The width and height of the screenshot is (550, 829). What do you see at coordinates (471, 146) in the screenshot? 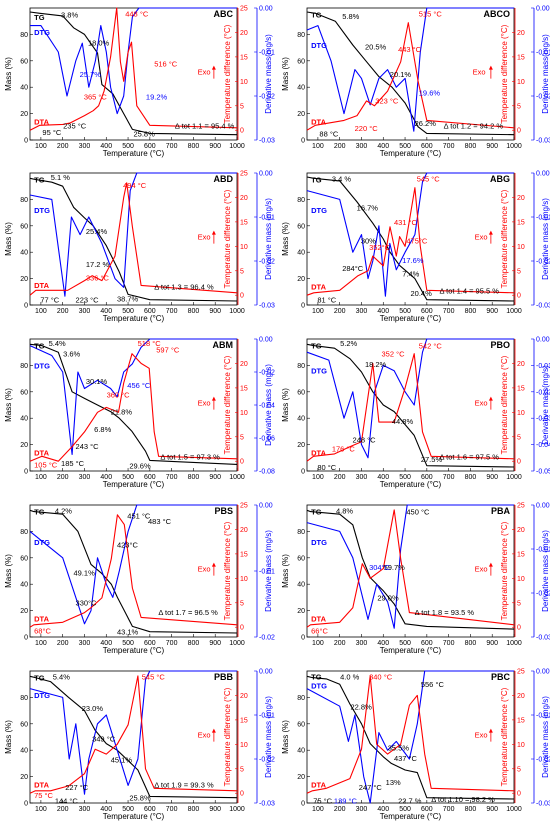
I see `x-tick-label: 800` at bounding box center [471, 146].